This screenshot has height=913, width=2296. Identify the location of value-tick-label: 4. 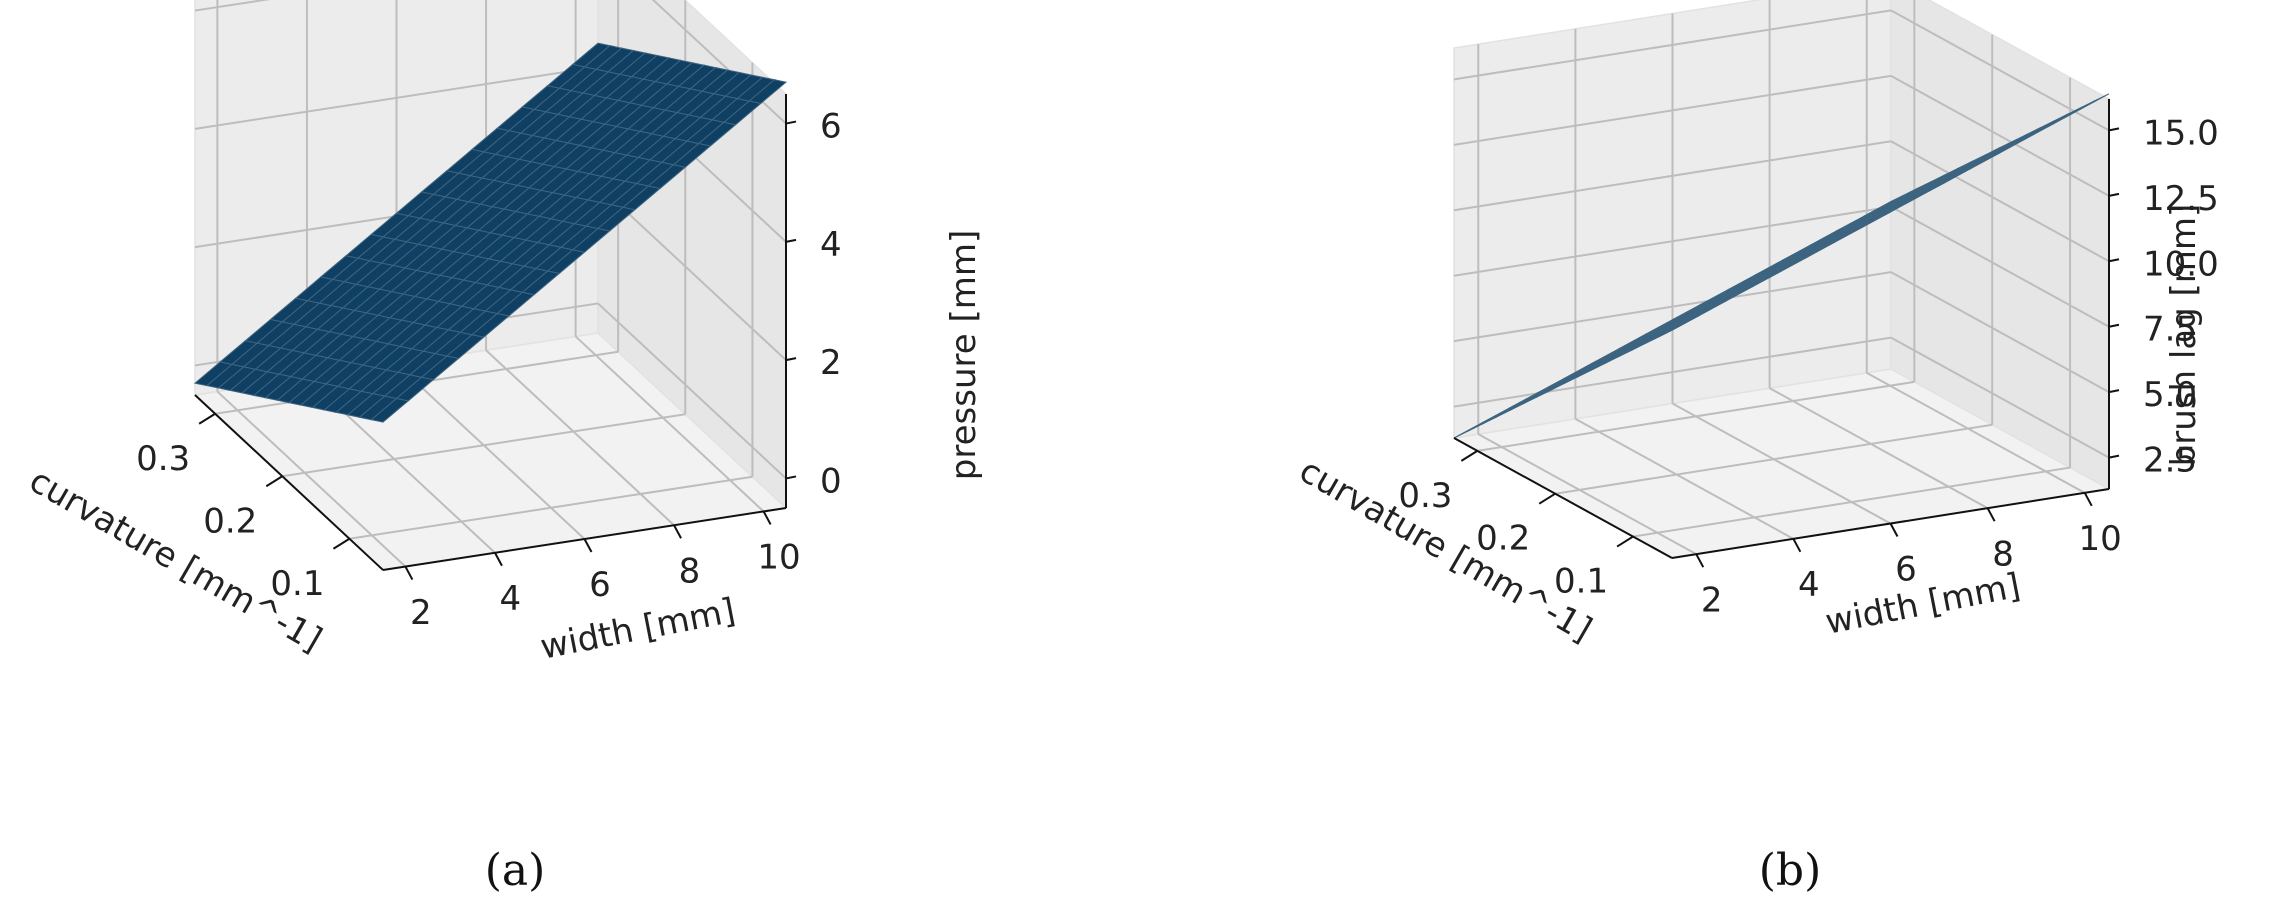
(831, 245).